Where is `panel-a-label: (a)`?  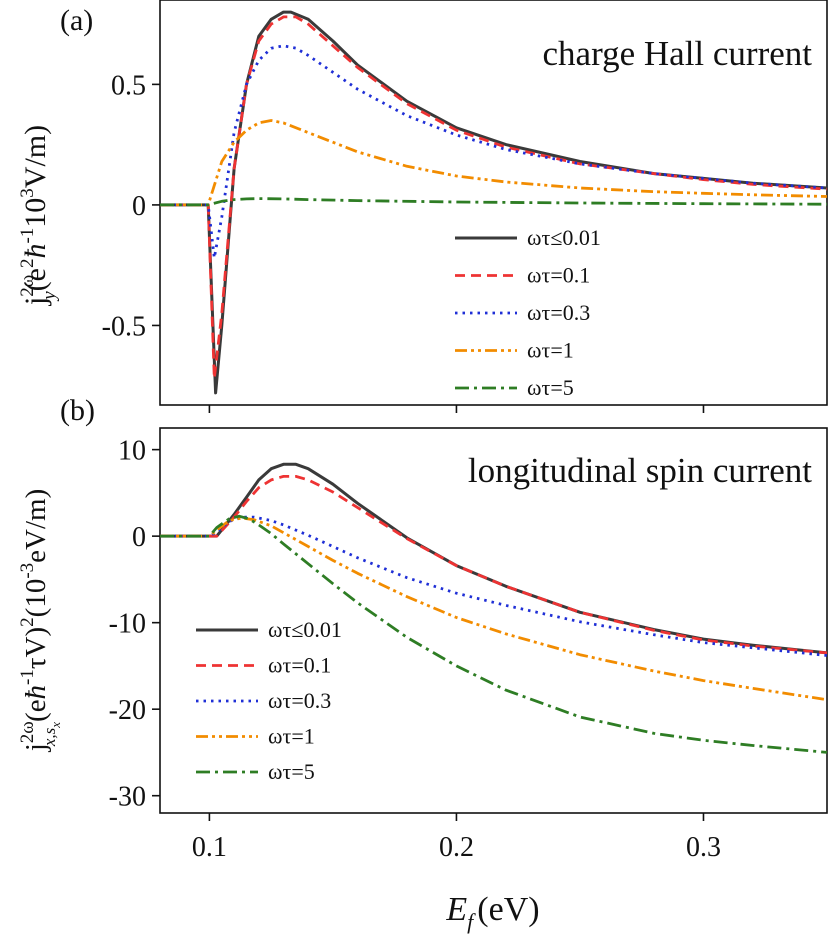 panel-a-label: (a) is located at coordinates (76, 20).